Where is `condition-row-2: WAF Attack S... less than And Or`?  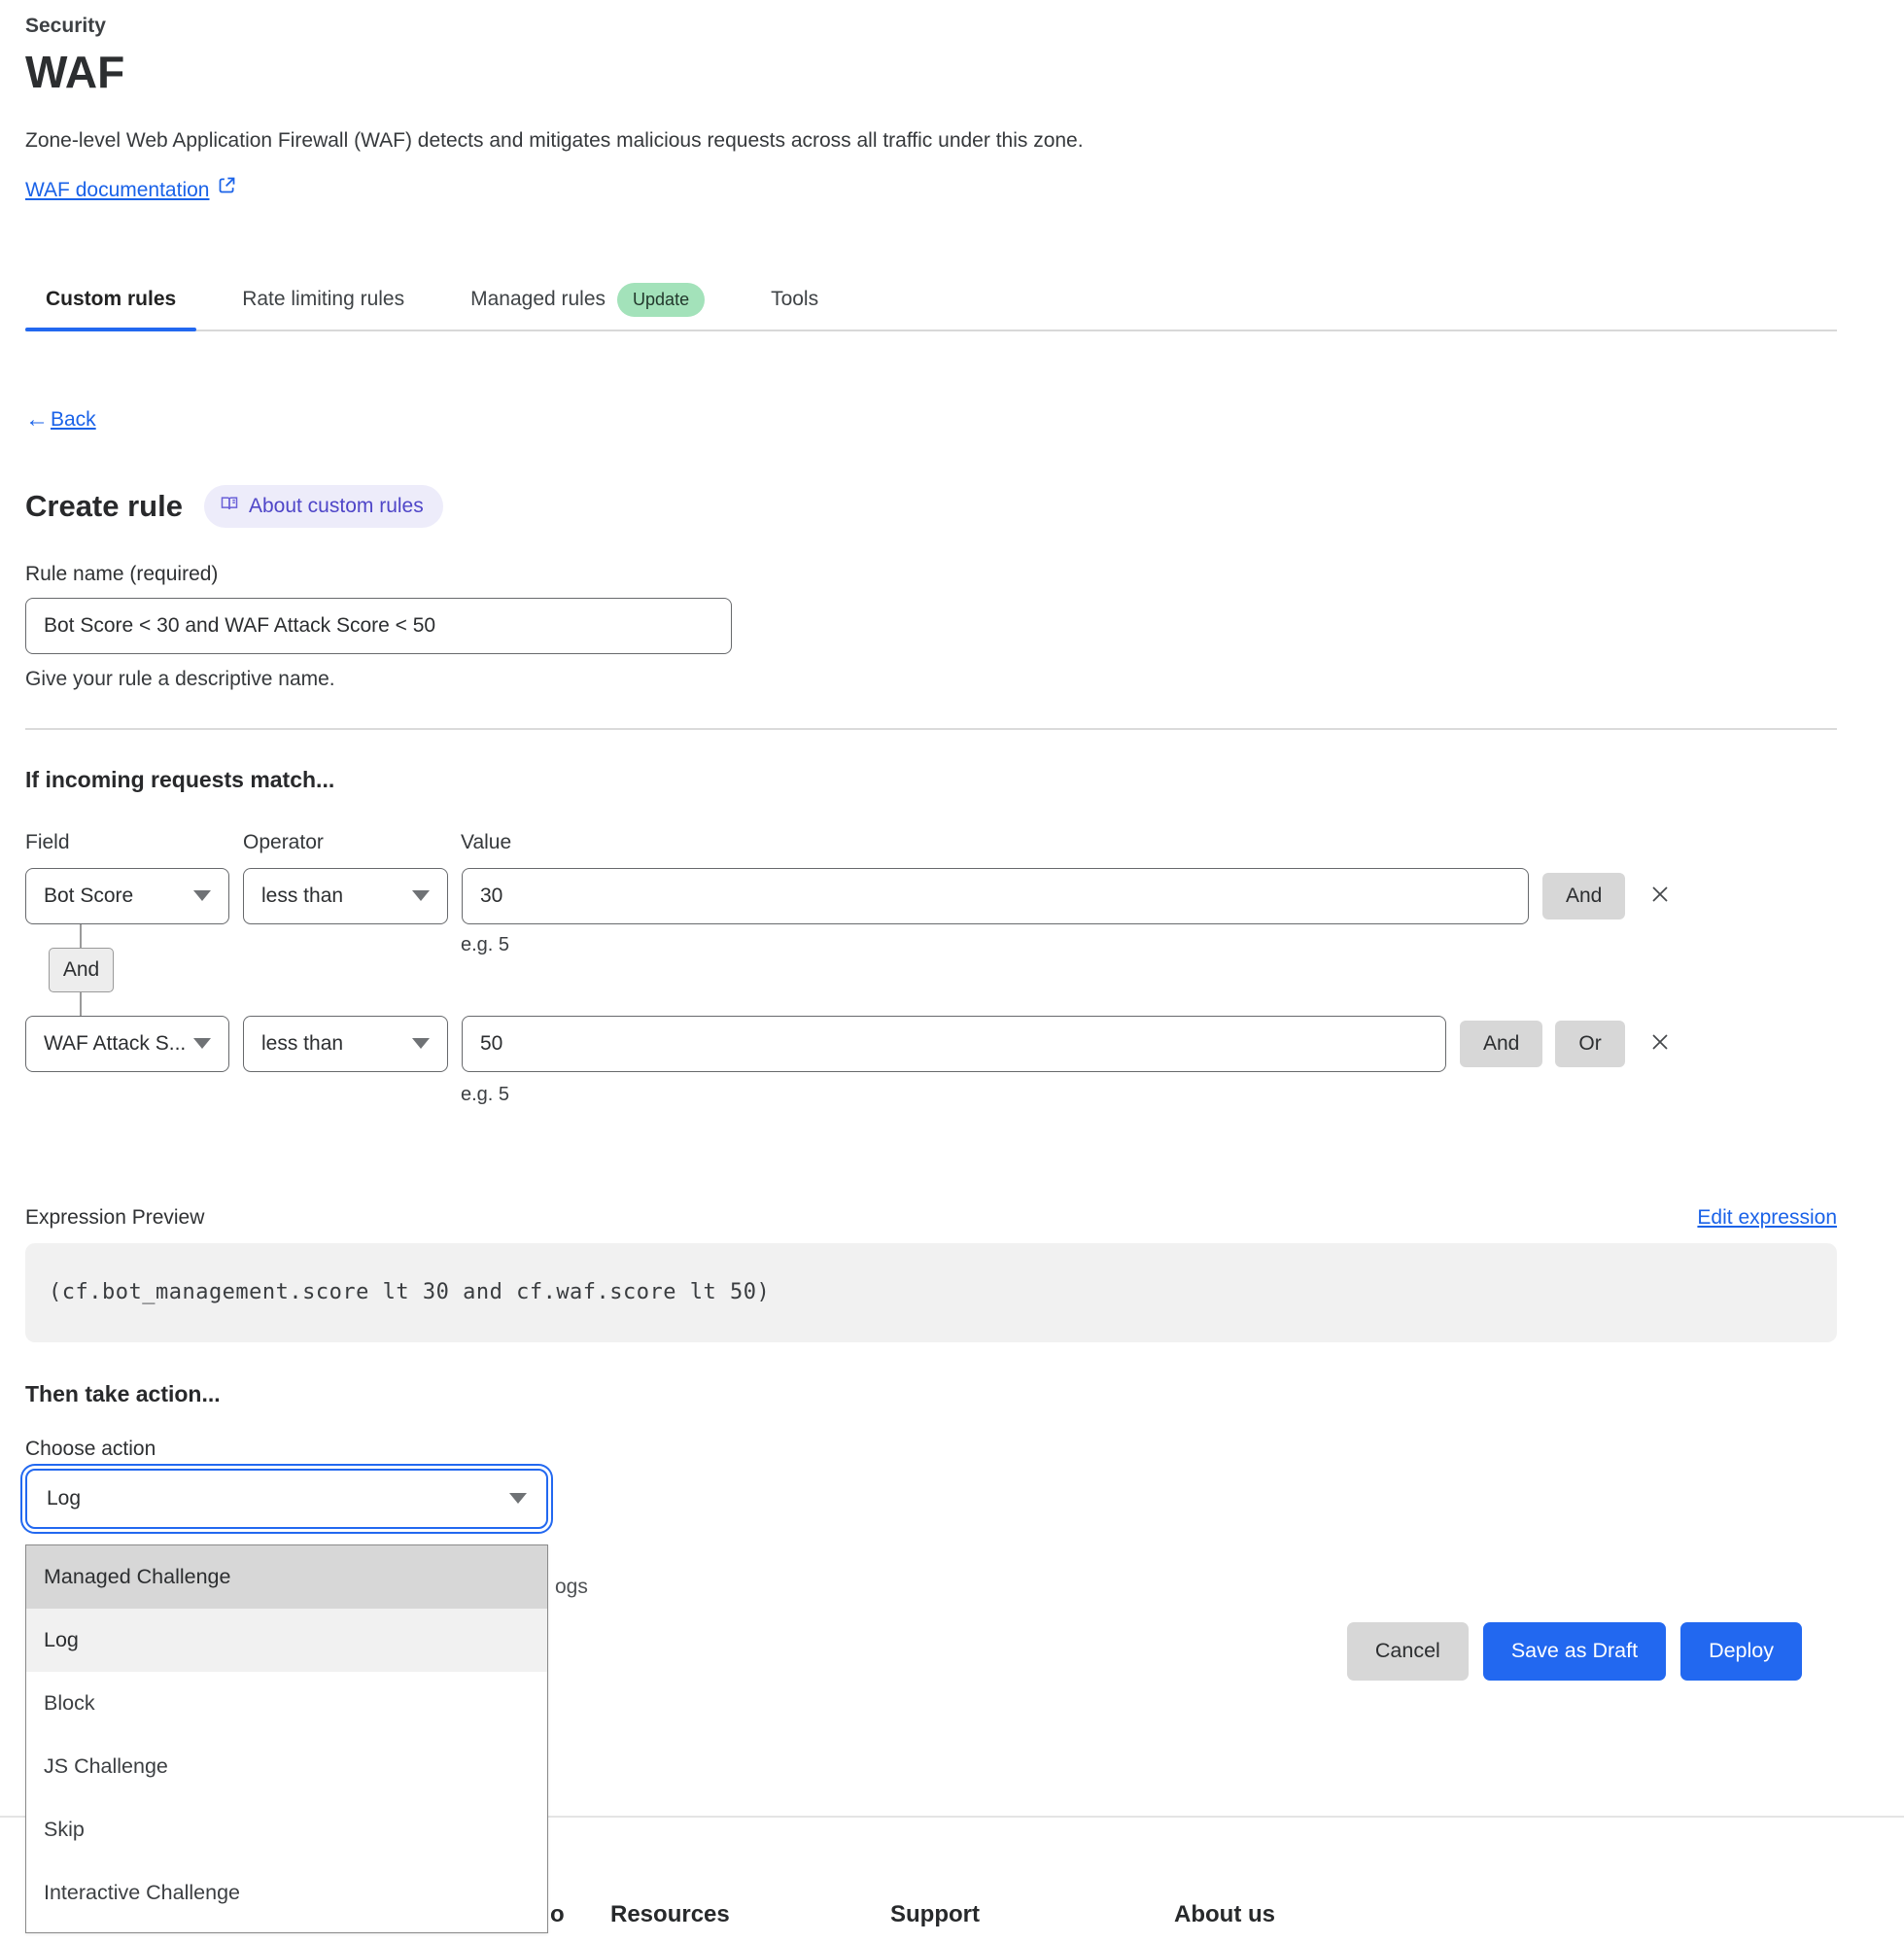
condition-row-2: WAF Attack S... less than And Or is located at coordinates (931, 1043).